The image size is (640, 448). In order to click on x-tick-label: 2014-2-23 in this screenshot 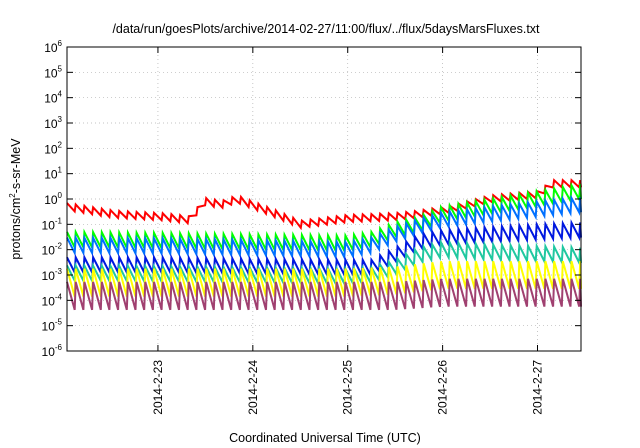, I will do `click(158, 387)`.